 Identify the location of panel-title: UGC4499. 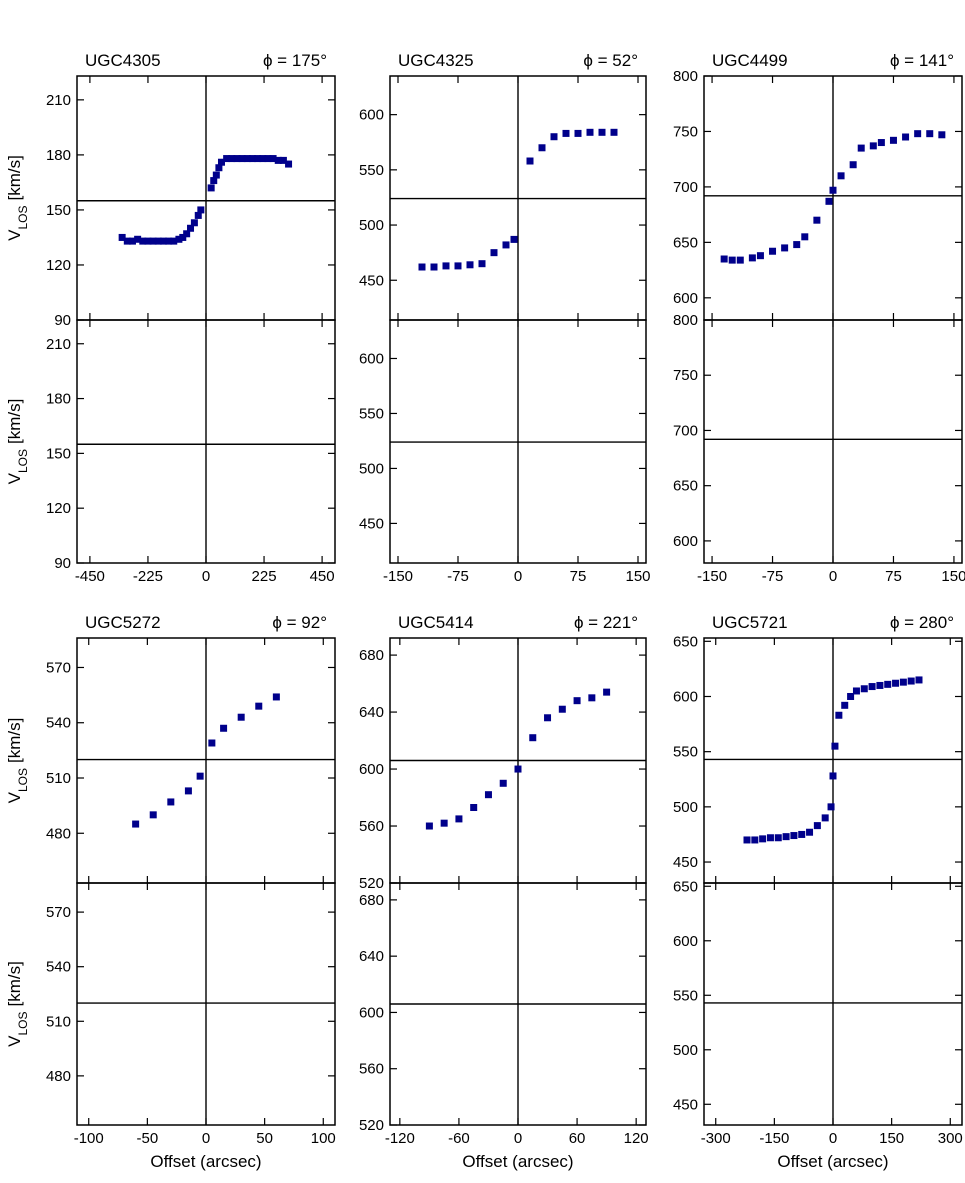
(750, 60).